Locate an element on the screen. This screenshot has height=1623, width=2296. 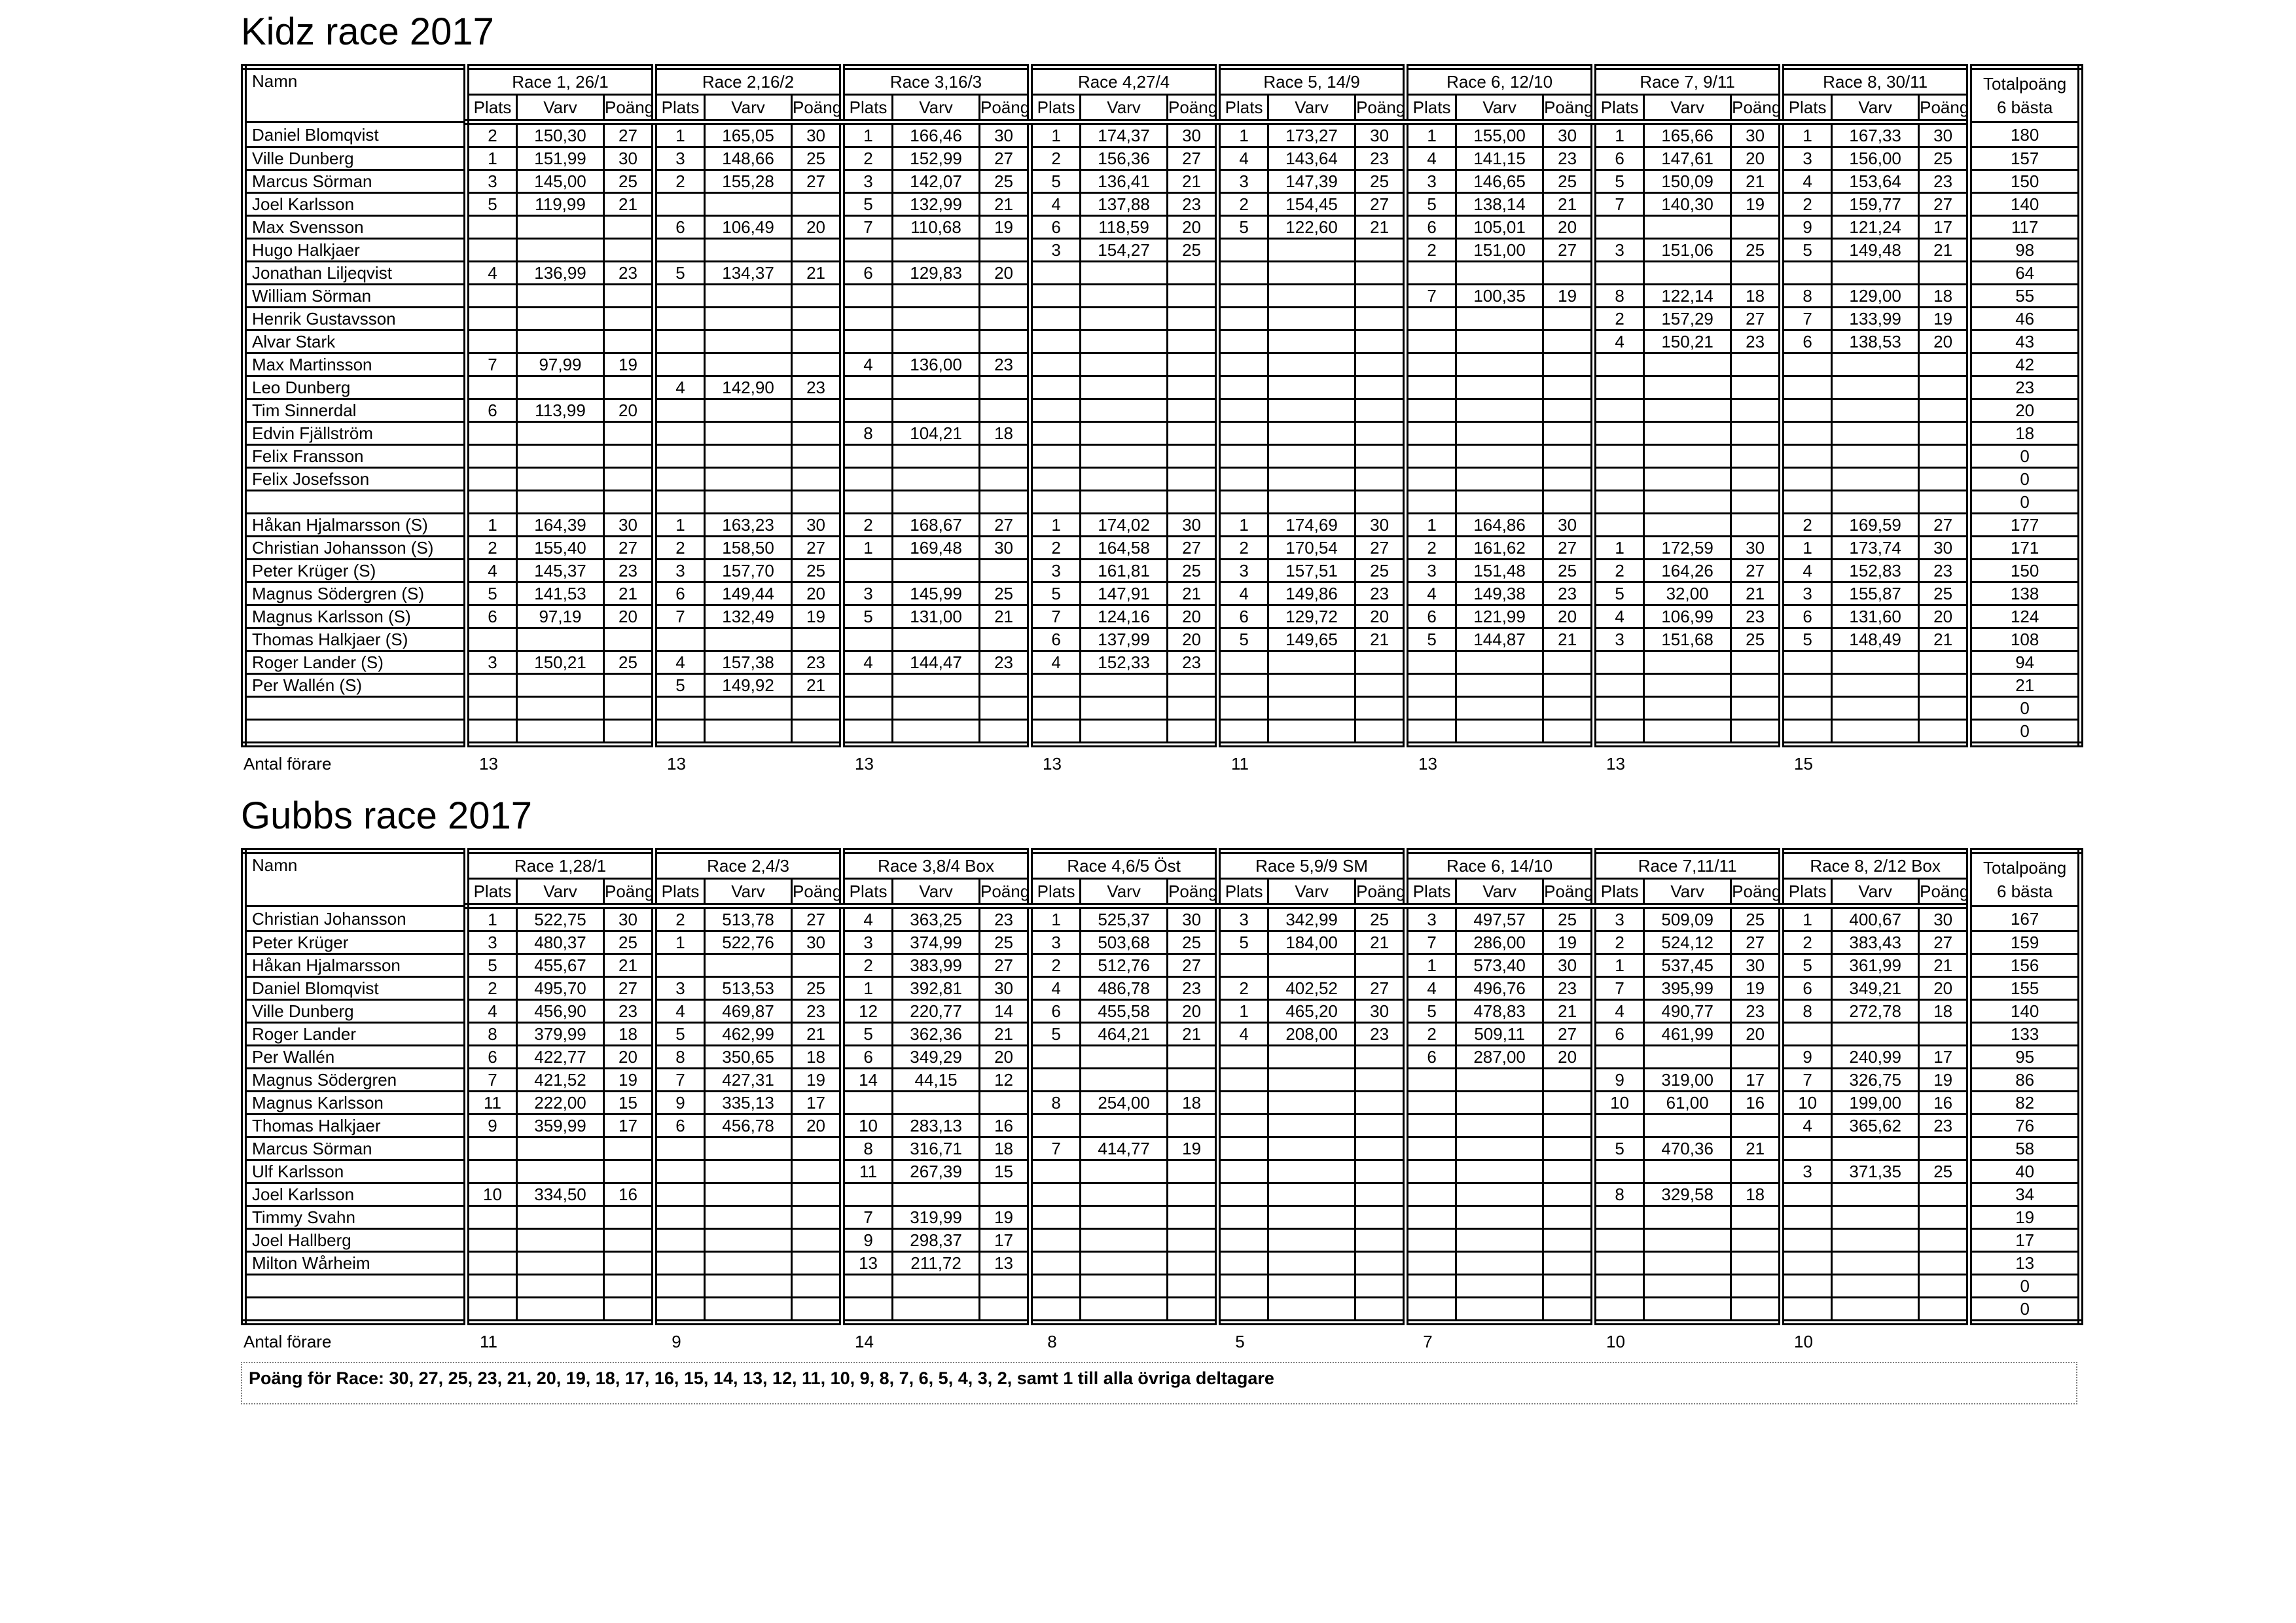
varv-header: Varv is located at coordinates (1124, 893).